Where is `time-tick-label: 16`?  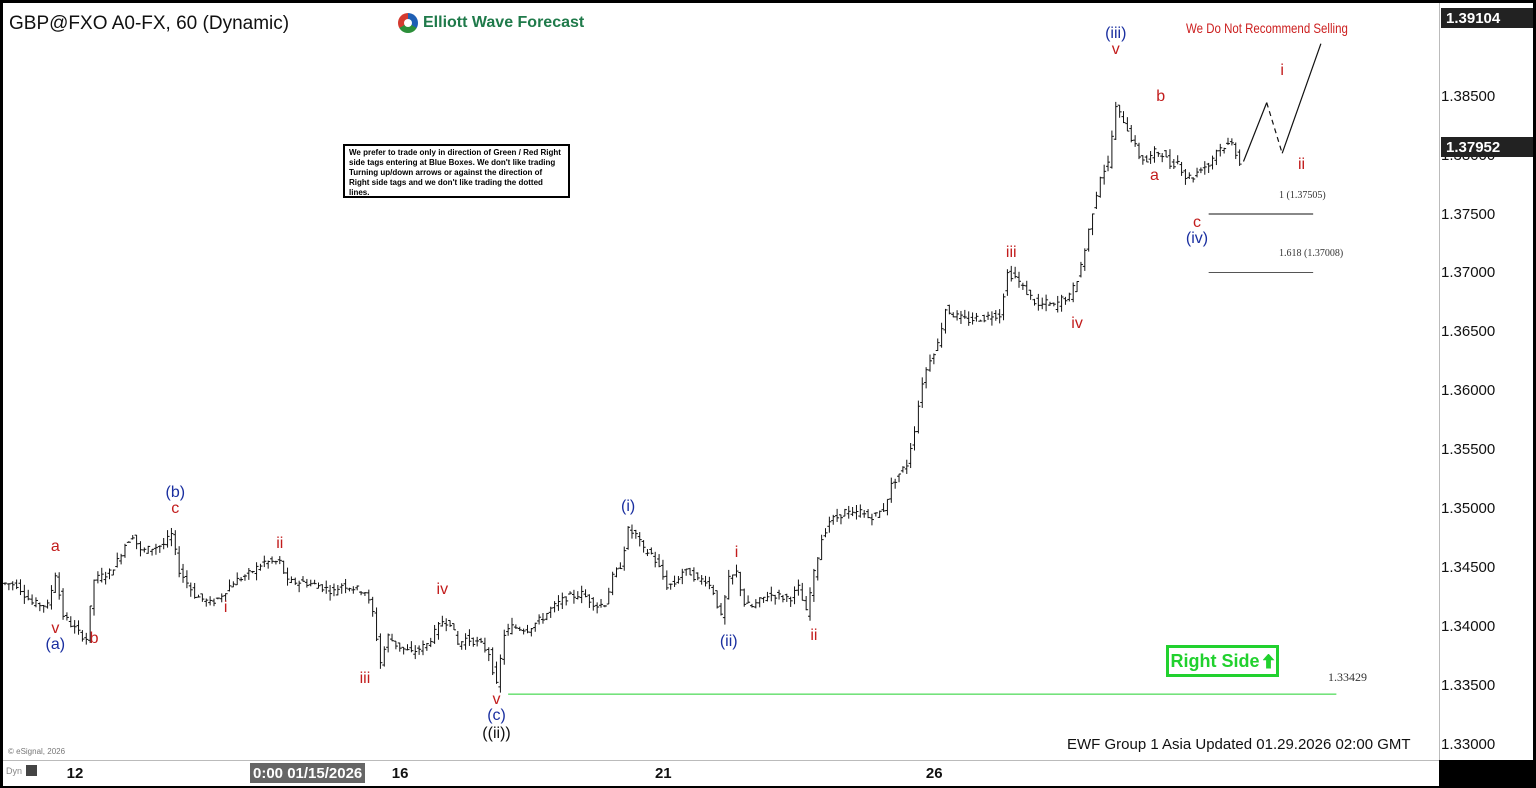 time-tick-label: 16 is located at coordinates (400, 773).